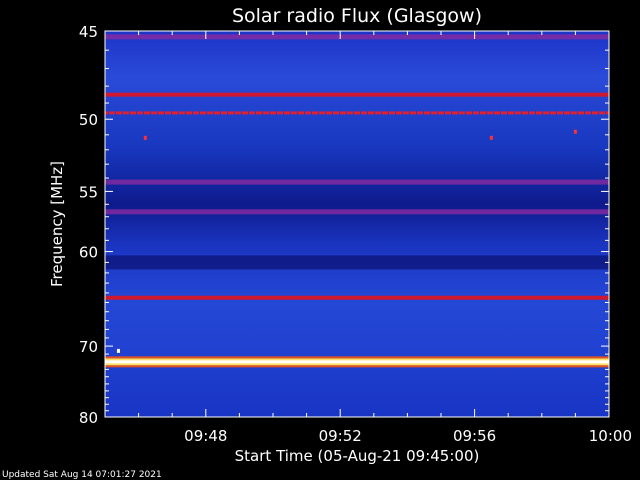  What do you see at coordinates (357, 362) in the screenshot?
I see `band-7-core` at bounding box center [357, 362].